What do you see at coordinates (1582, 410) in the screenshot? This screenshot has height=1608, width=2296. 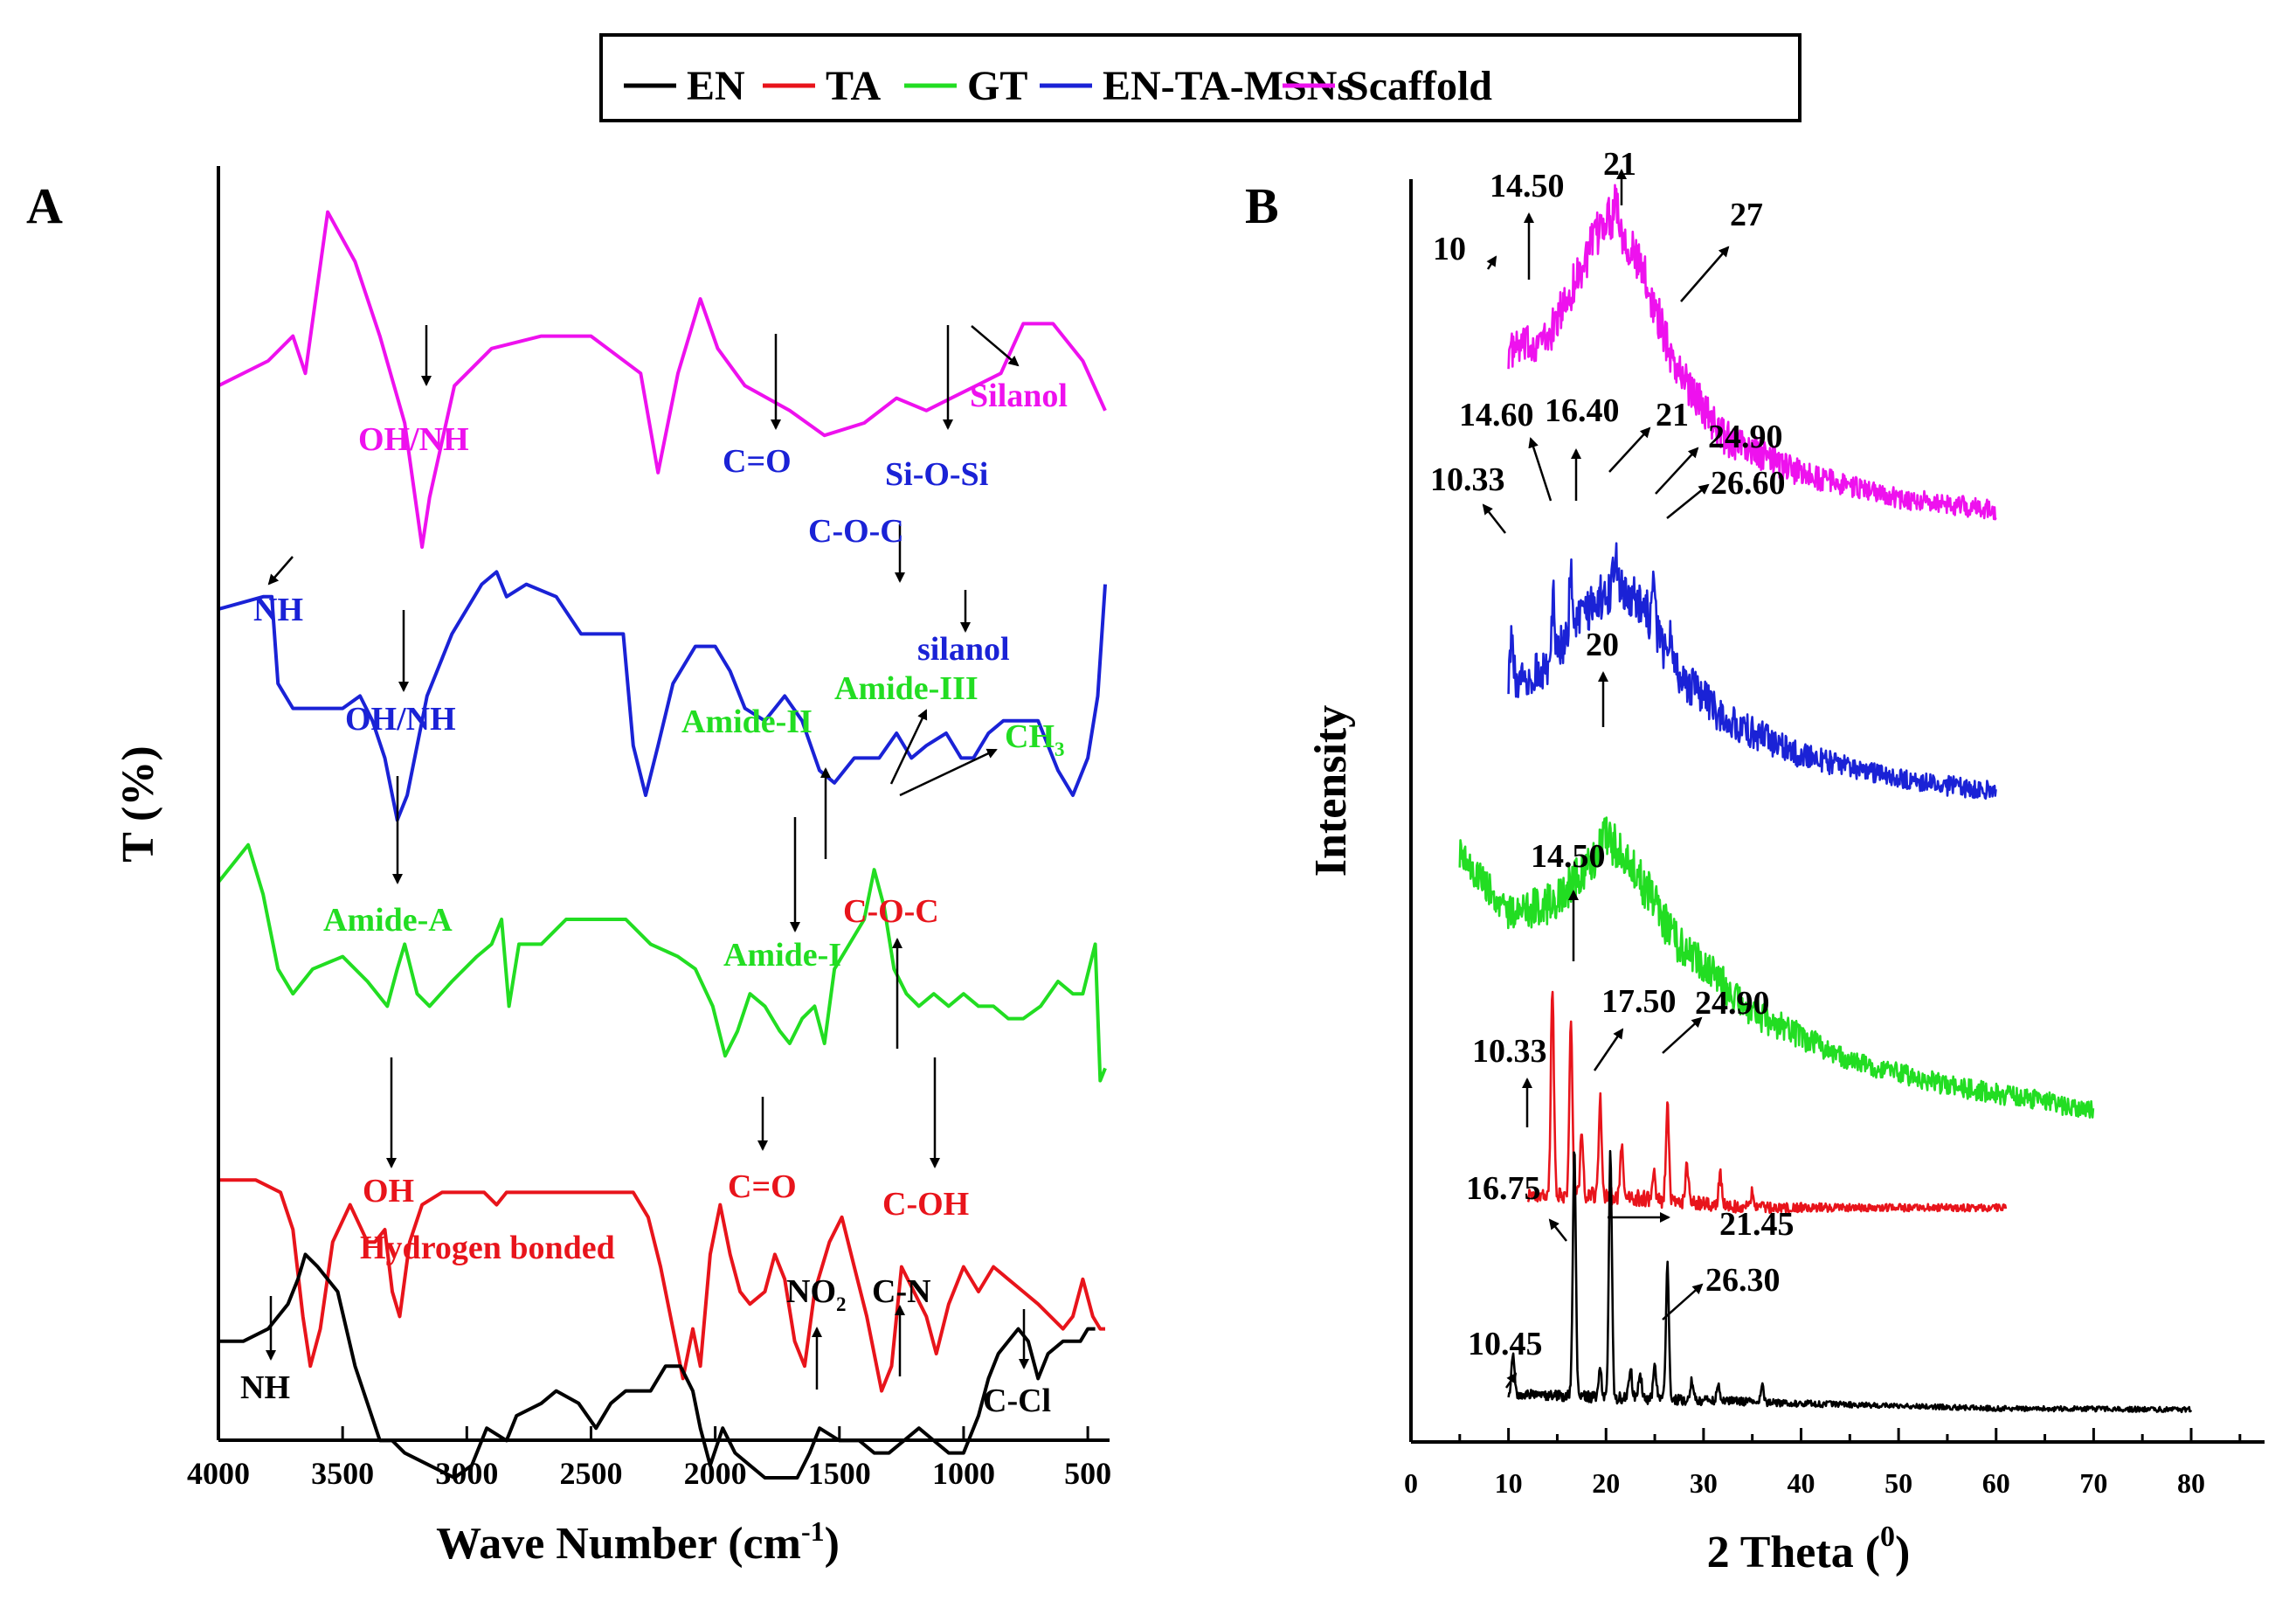 I see `annotation-16-40: 16.40` at bounding box center [1582, 410].